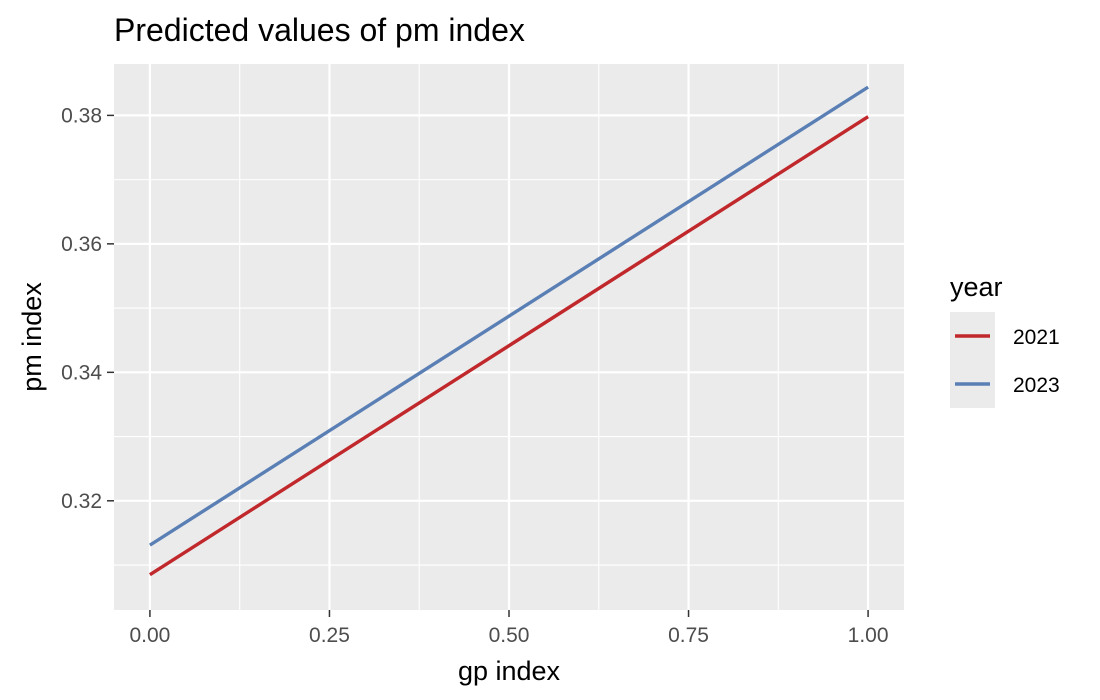 This screenshot has height=700, width=1100. Describe the element at coordinates (81, 244) in the screenshot. I see `y-tick-label: 0.36` at that location.